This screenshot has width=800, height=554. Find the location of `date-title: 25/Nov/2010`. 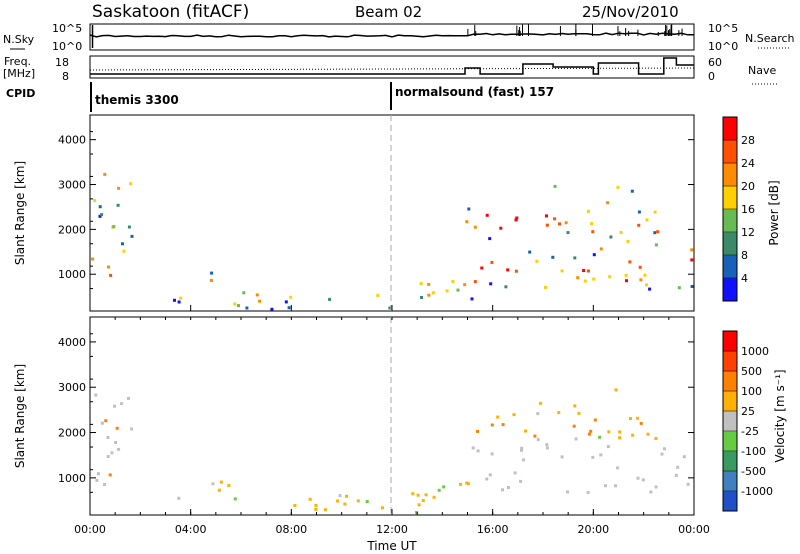

date-title: 25/Nov/2010 is located at coordinates (630, 12).